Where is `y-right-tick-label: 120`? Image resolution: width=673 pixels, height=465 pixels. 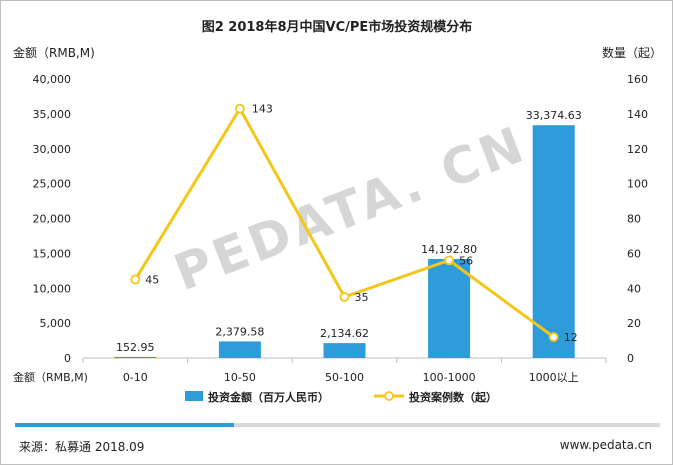
y-right-tick-label: 120 is located at coordinates (637, 149).